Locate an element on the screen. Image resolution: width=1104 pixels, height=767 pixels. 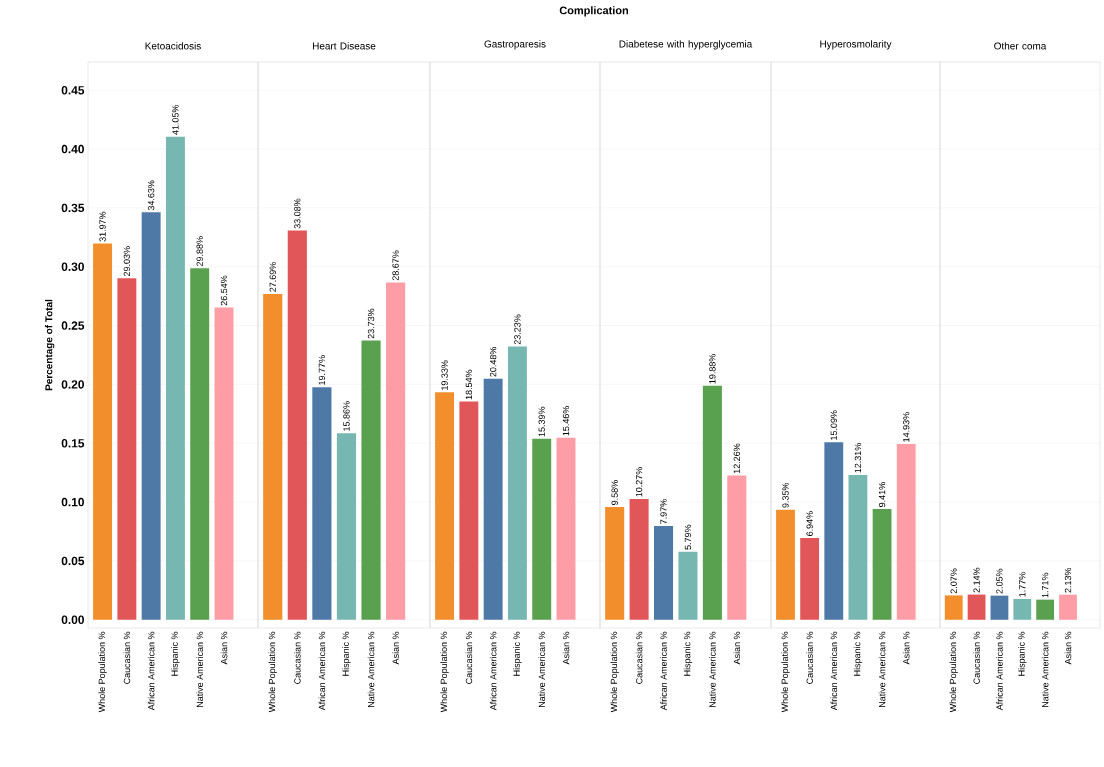
data-label: 27.69% is located at coordinates (272, 277).